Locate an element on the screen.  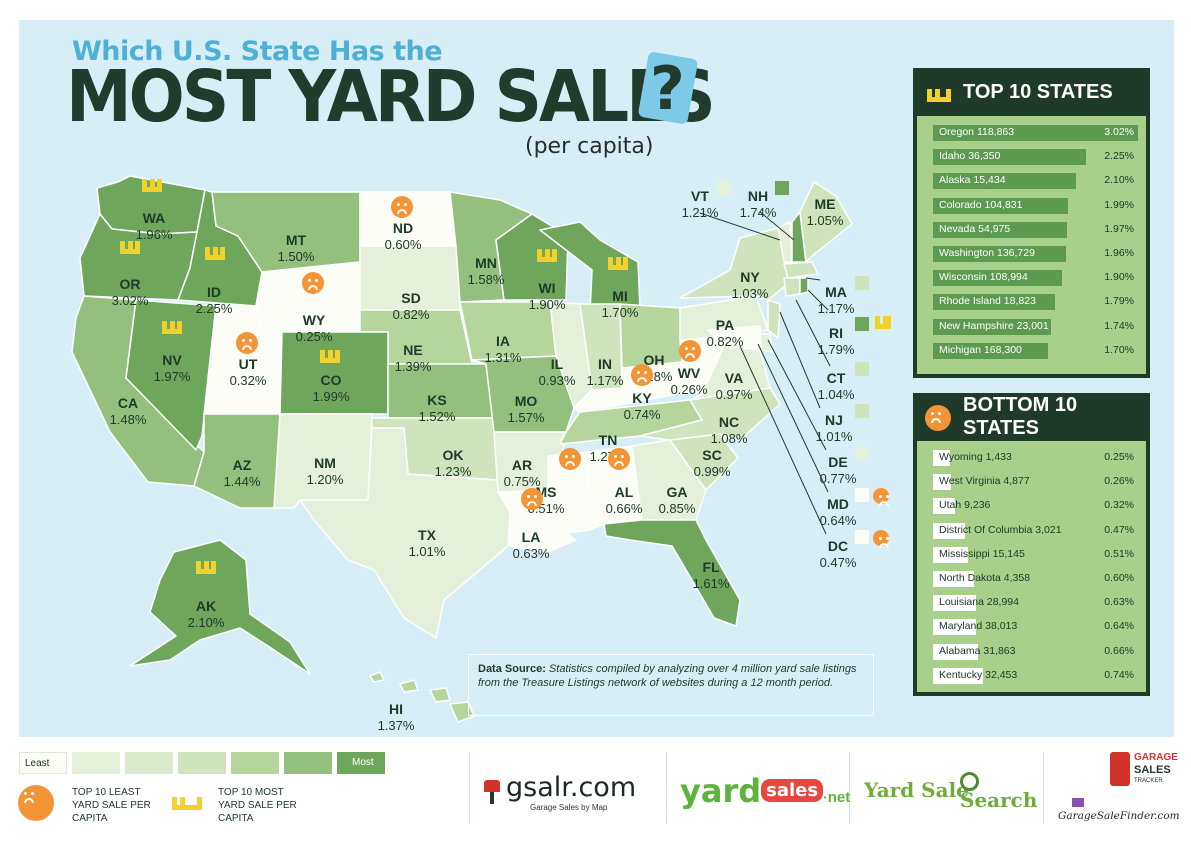
state-abbr: PA is located at coordinates (725, 325).